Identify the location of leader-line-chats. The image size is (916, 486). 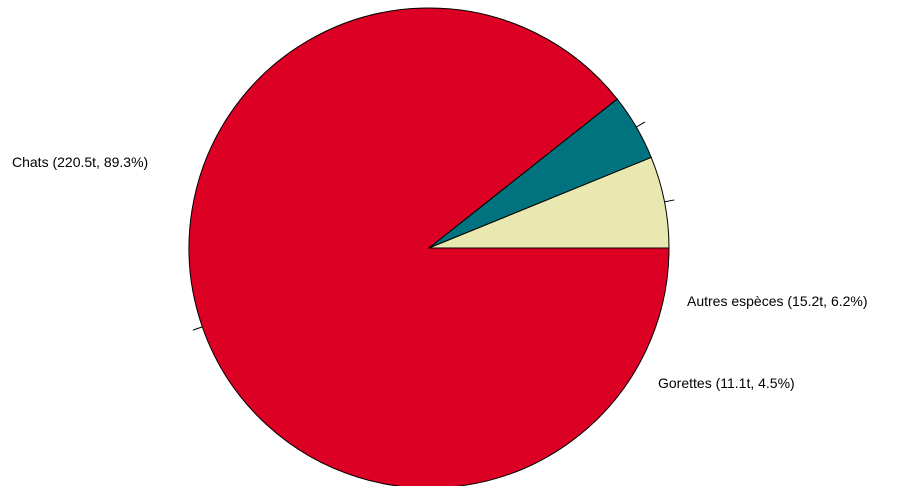
(197, 328).